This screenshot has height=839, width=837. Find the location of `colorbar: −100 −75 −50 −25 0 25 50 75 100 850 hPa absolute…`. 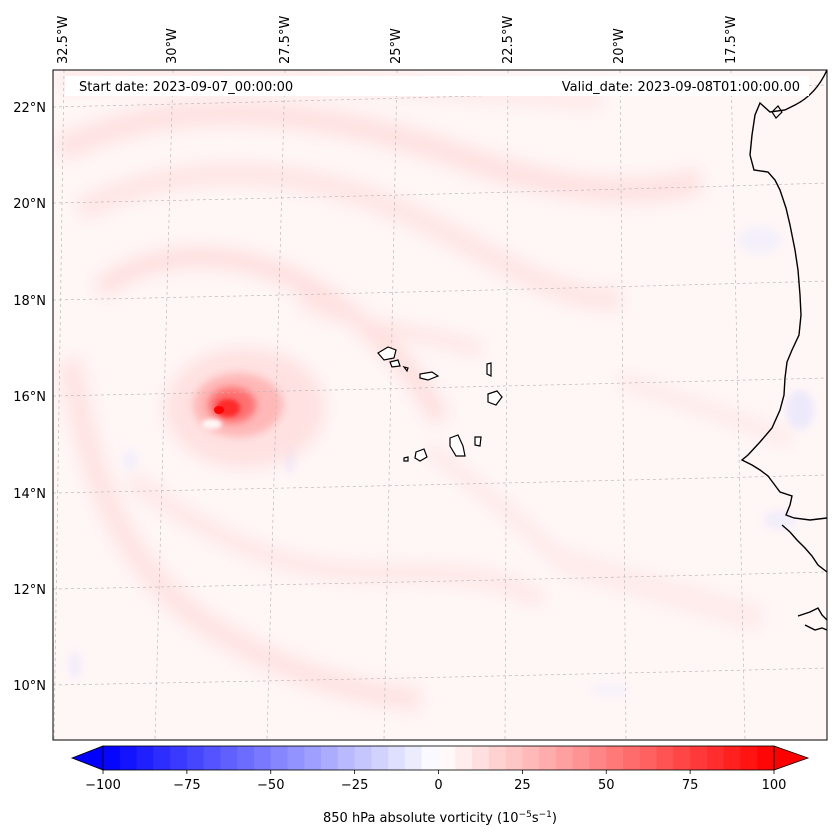

colorbar: −100 −75 −50 −25 0 25 50 75 100 850 hPa absolute… is located at coordinates (440, 785).